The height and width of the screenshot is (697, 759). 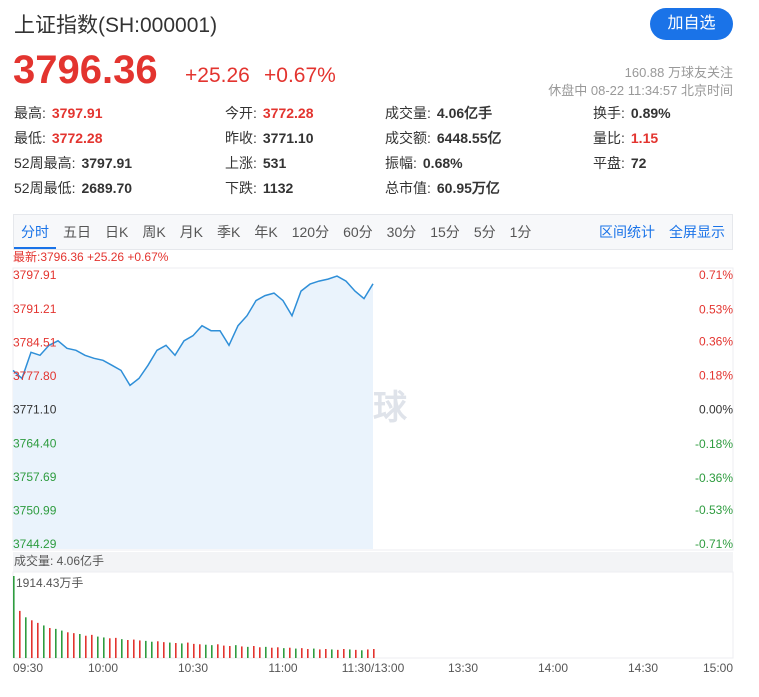 I want to click on tab: 分时, so click(x=35, y=232).